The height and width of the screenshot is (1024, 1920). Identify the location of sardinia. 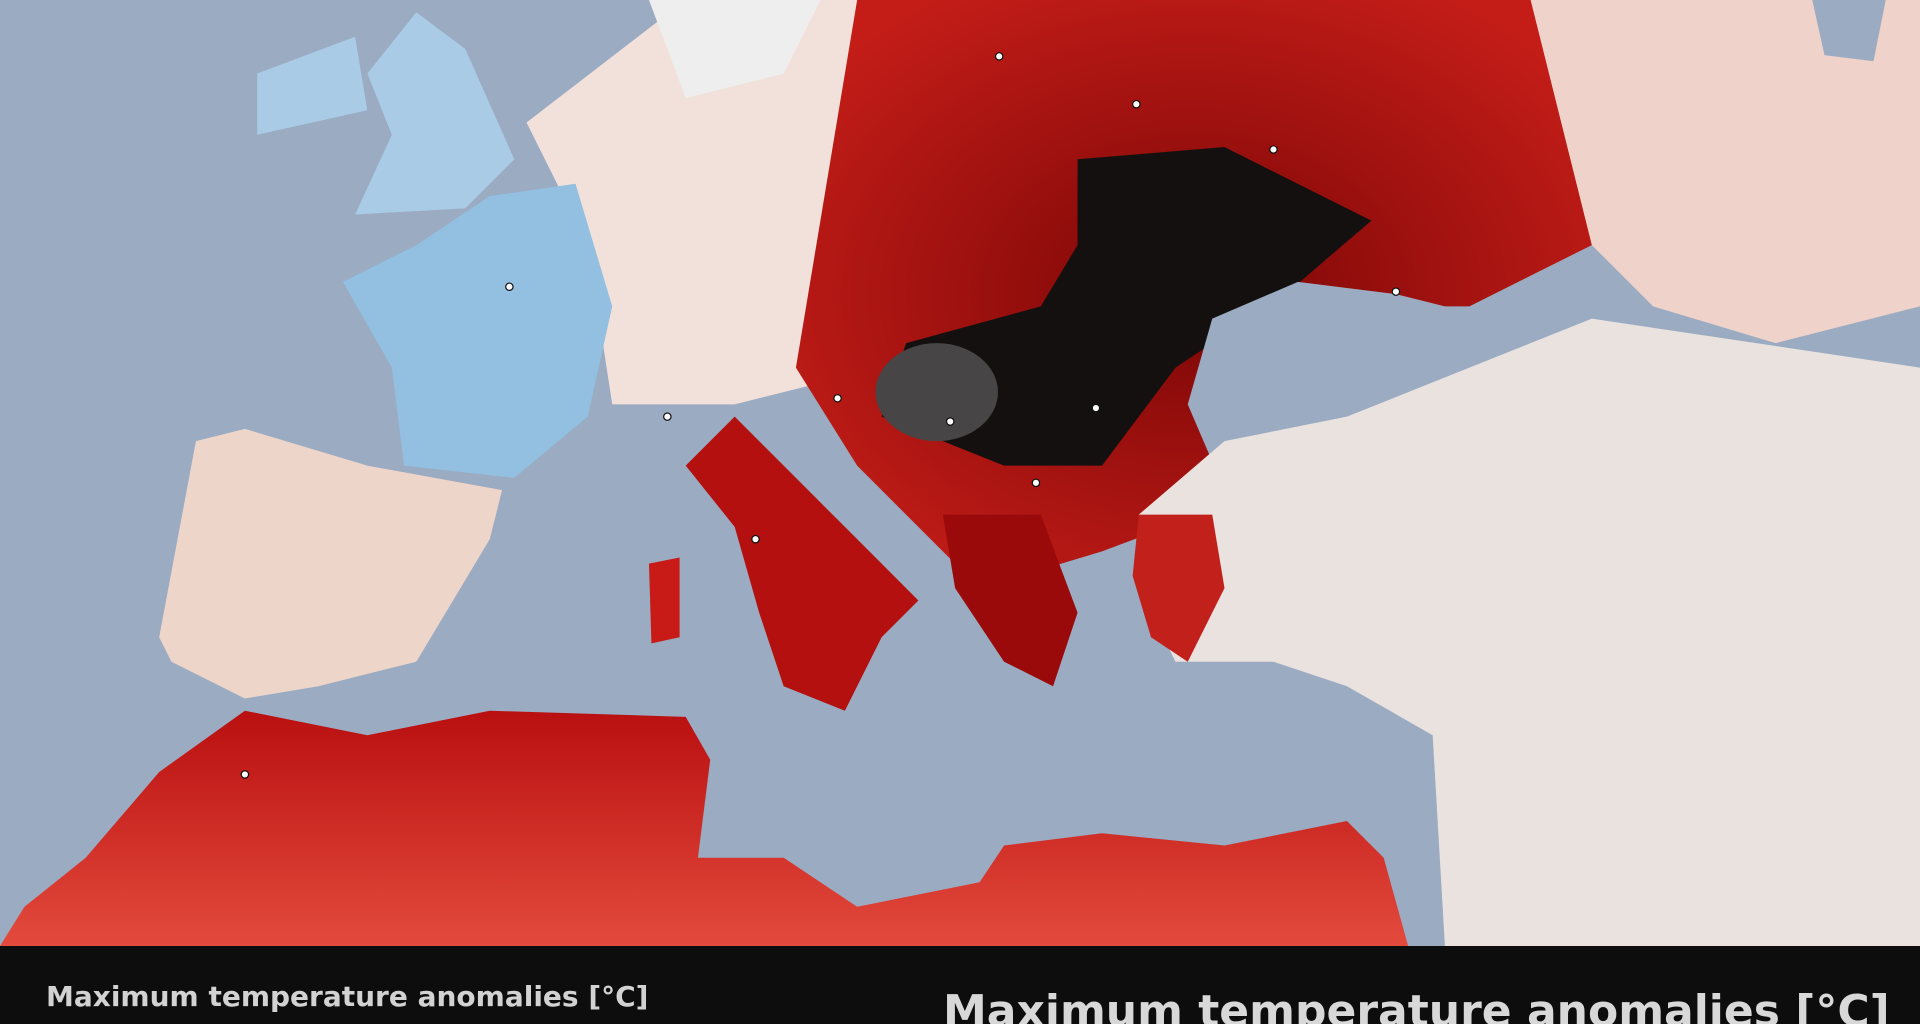
(664, 600).